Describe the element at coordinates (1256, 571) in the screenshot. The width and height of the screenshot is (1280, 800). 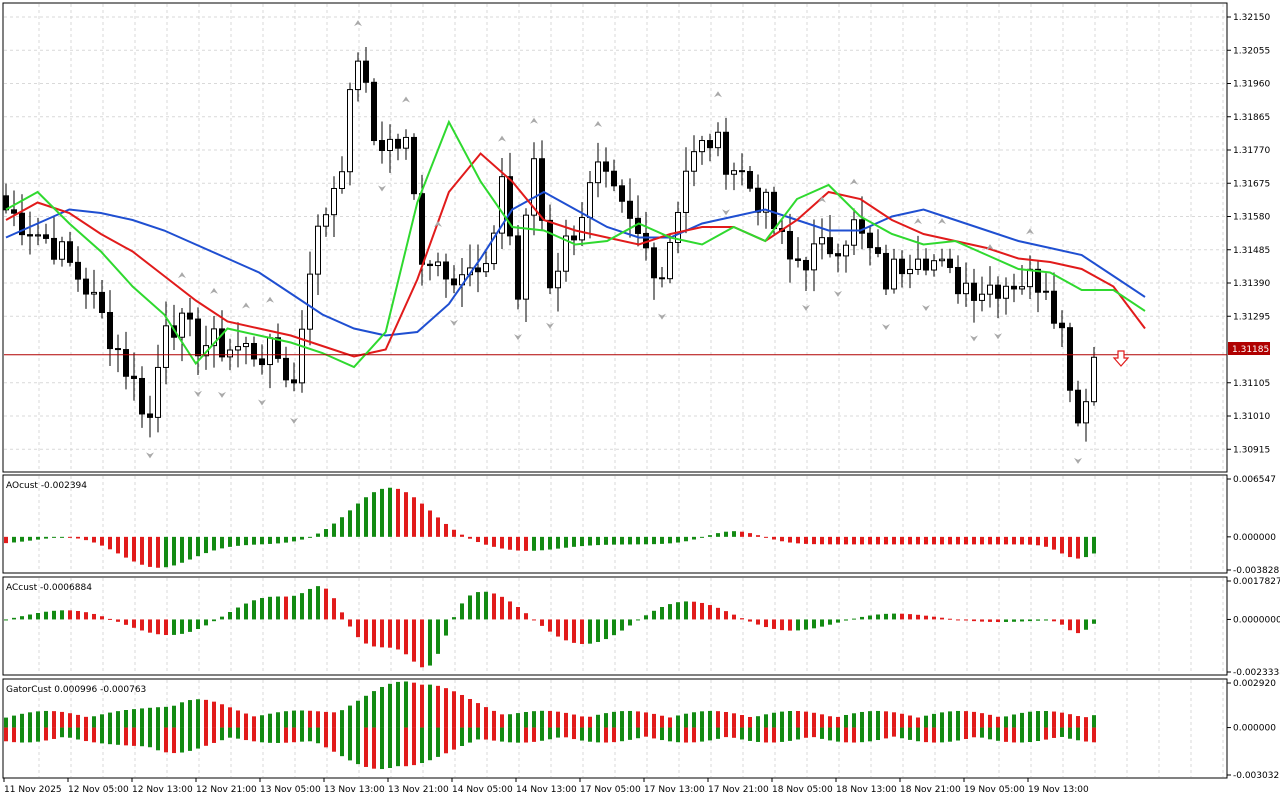
I see `indicator-axis-label: -0.003828` at that location.